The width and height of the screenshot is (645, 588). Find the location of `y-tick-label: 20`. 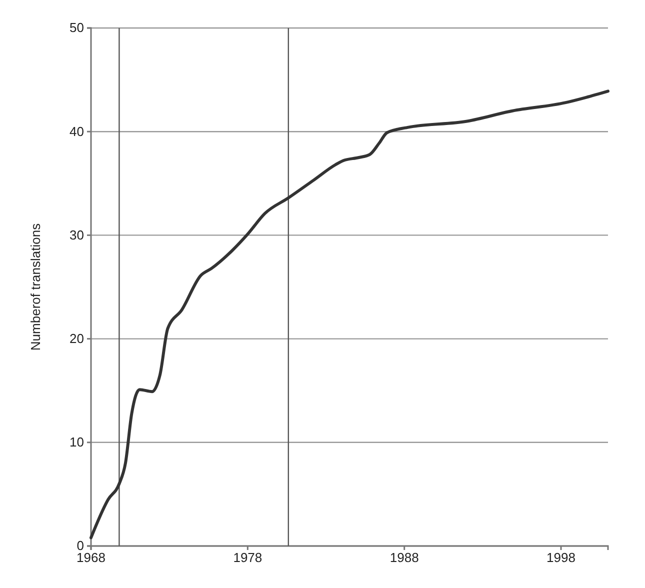

y-tick-label: 20 is located at coordinates (77, 338).